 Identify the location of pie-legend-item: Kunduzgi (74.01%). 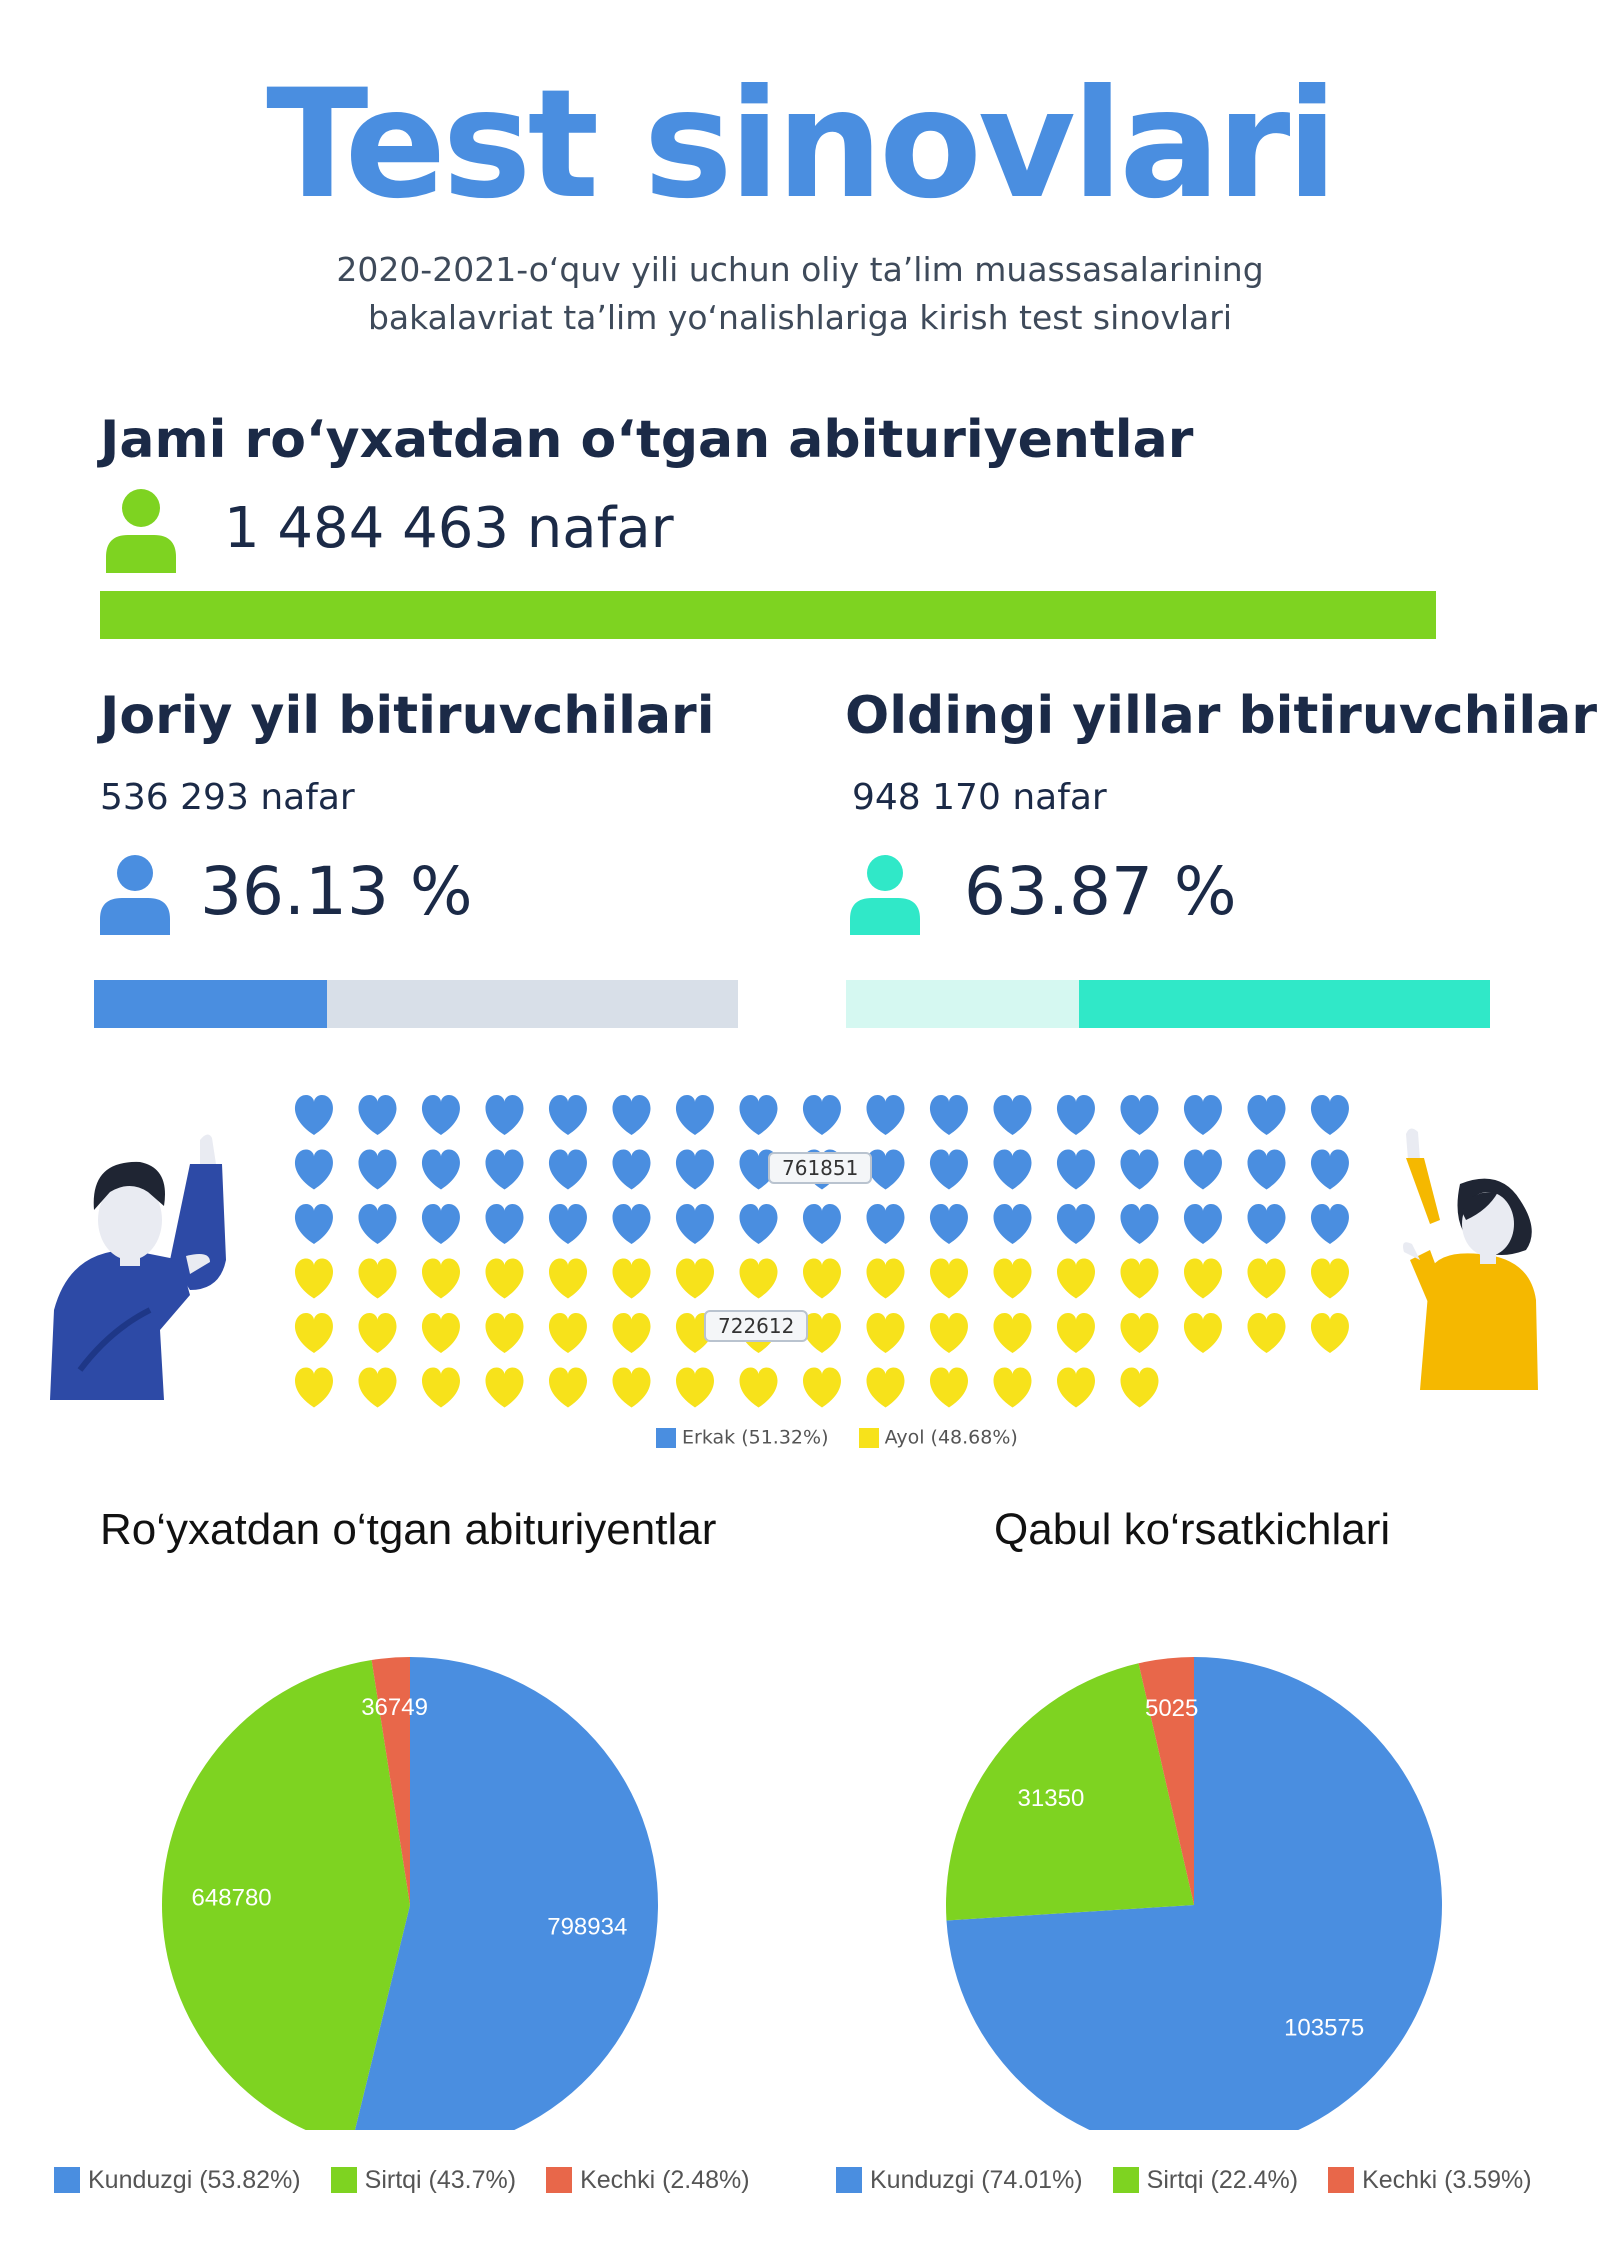
(959, 2180).